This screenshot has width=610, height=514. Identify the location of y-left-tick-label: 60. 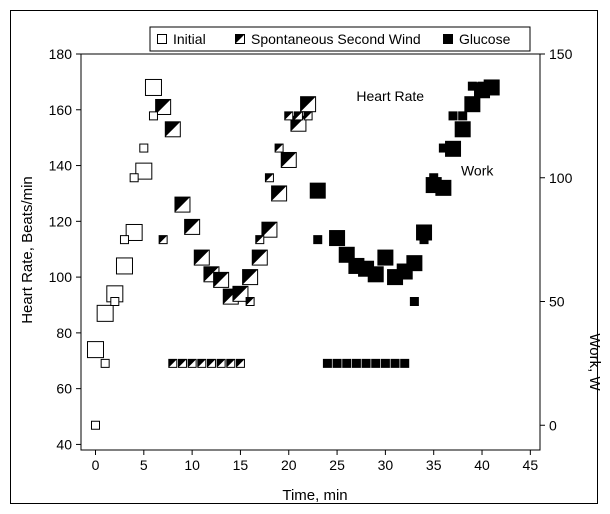
(64, 389).